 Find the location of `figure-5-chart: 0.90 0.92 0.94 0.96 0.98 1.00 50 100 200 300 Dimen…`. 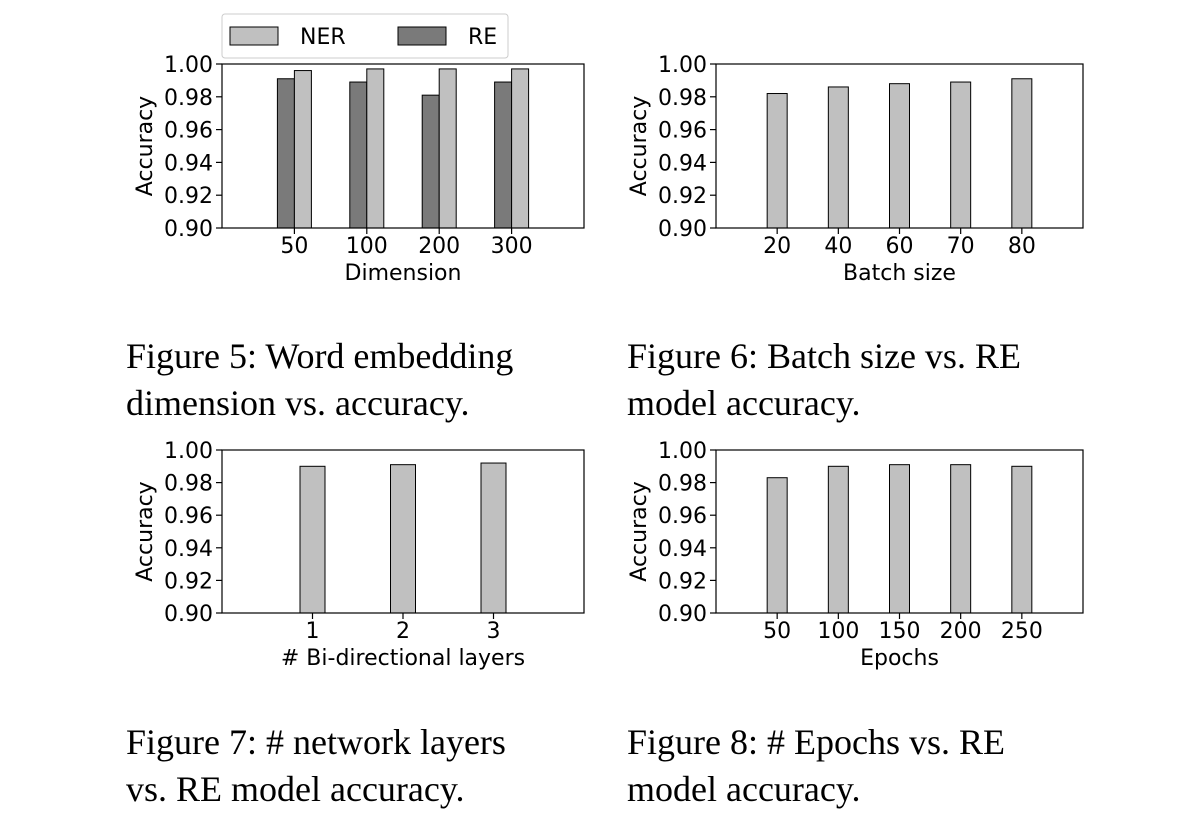

figure-5-chart: 0.90 0.92 0.94 0.96 0.98 1.00 50 100 200 300 Dimen… is located at coordinates (359, 149).